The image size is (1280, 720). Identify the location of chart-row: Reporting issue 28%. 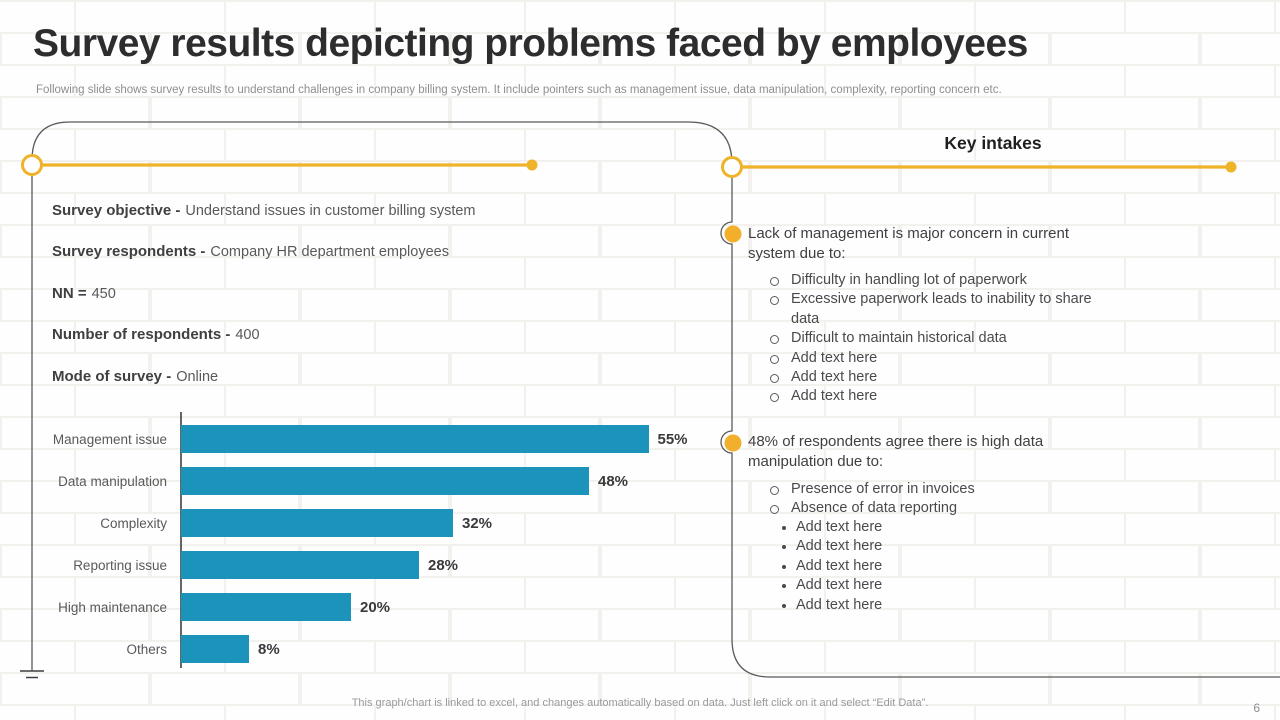
(251, 565).